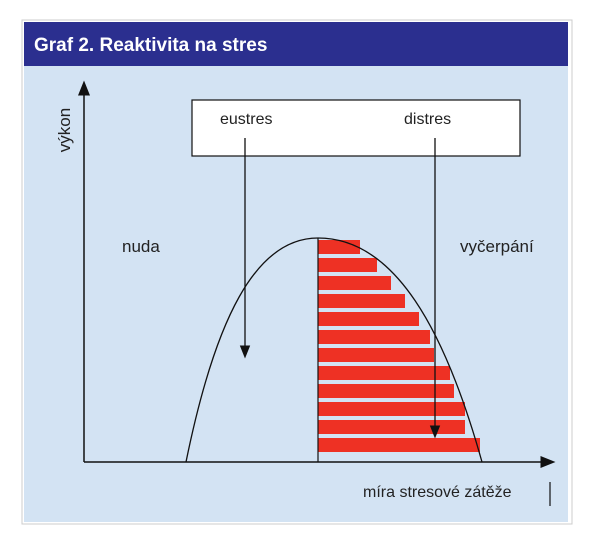 The width and height of the screenshot is (594, 533). What do you see at coordinates (497, 246) in the screenshot?
I see `right-label: vyčerpání` at bounding box center [497, 246].